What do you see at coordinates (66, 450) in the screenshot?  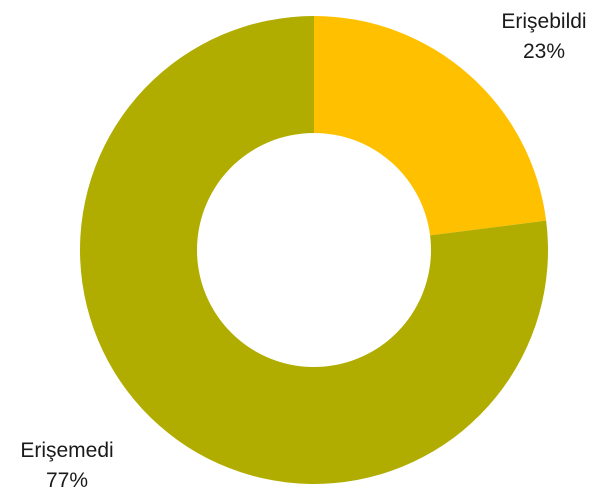 I see `slice-label-name-2: Erişemedi` at bounding box center [66, 450].